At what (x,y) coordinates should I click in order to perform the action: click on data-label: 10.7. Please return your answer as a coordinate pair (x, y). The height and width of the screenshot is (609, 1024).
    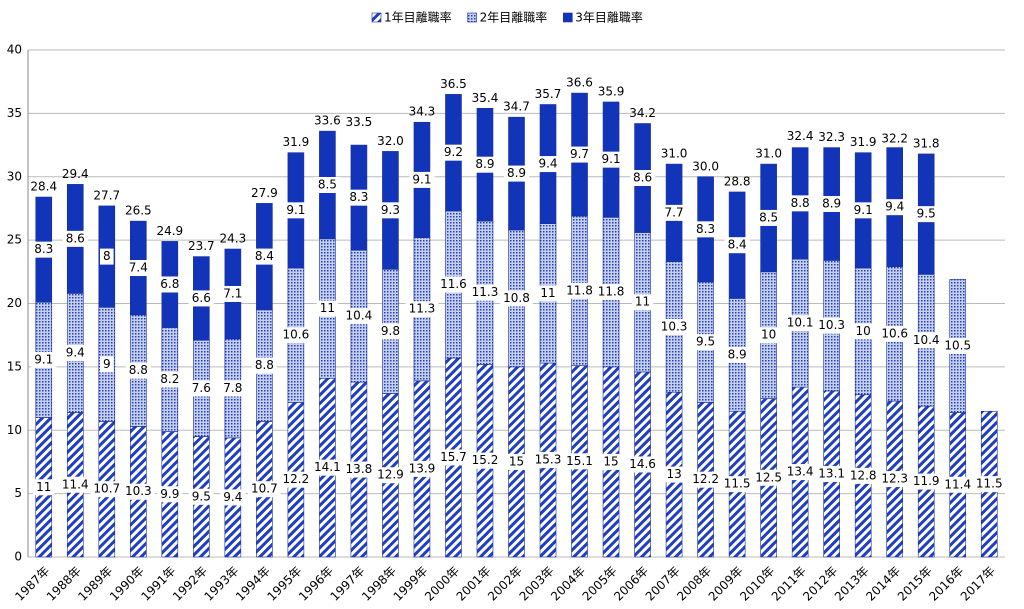
    Looking at the image, I should click on (106, 489).